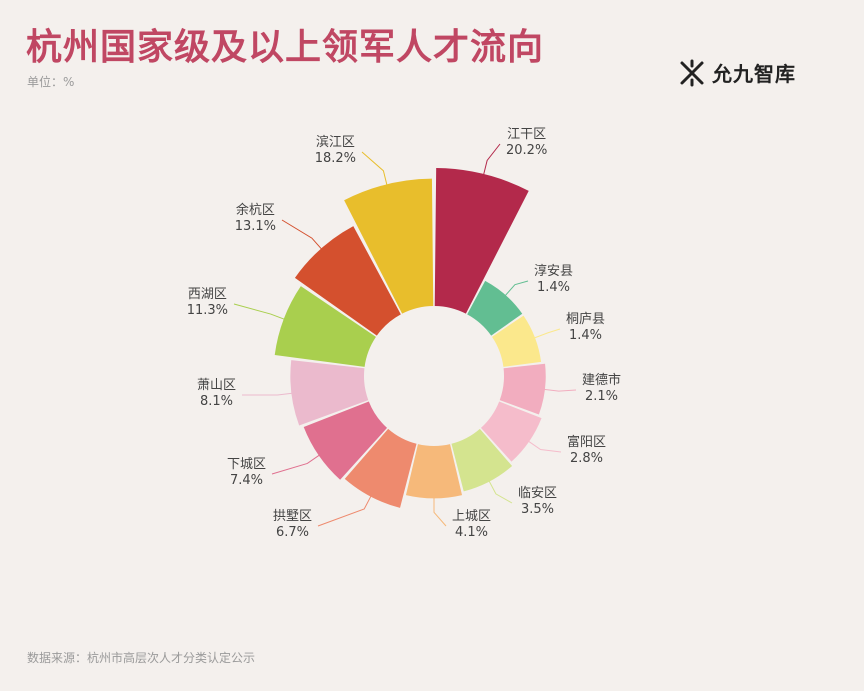 Image resolution: width=864 pixels, height=691 pixels. Describe the element at coordinates (246, 464) in the screenshot. I see `slice-category-label: 下城区` at that location.